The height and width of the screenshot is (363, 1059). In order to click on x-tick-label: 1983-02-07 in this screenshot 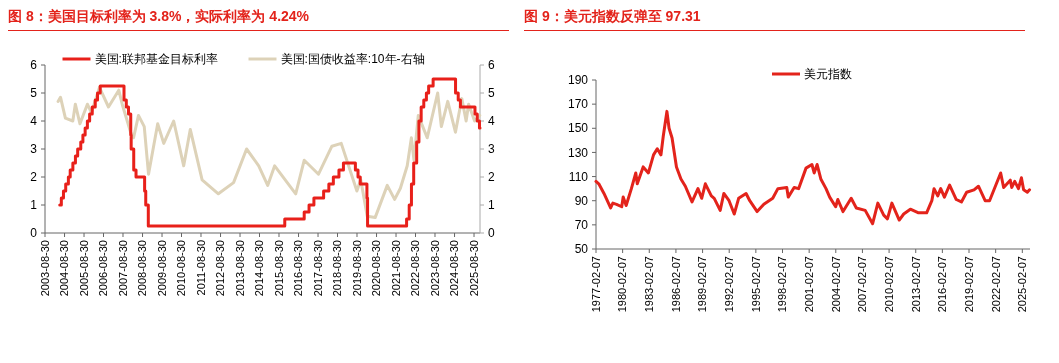, I will do `click(649, 284)`.